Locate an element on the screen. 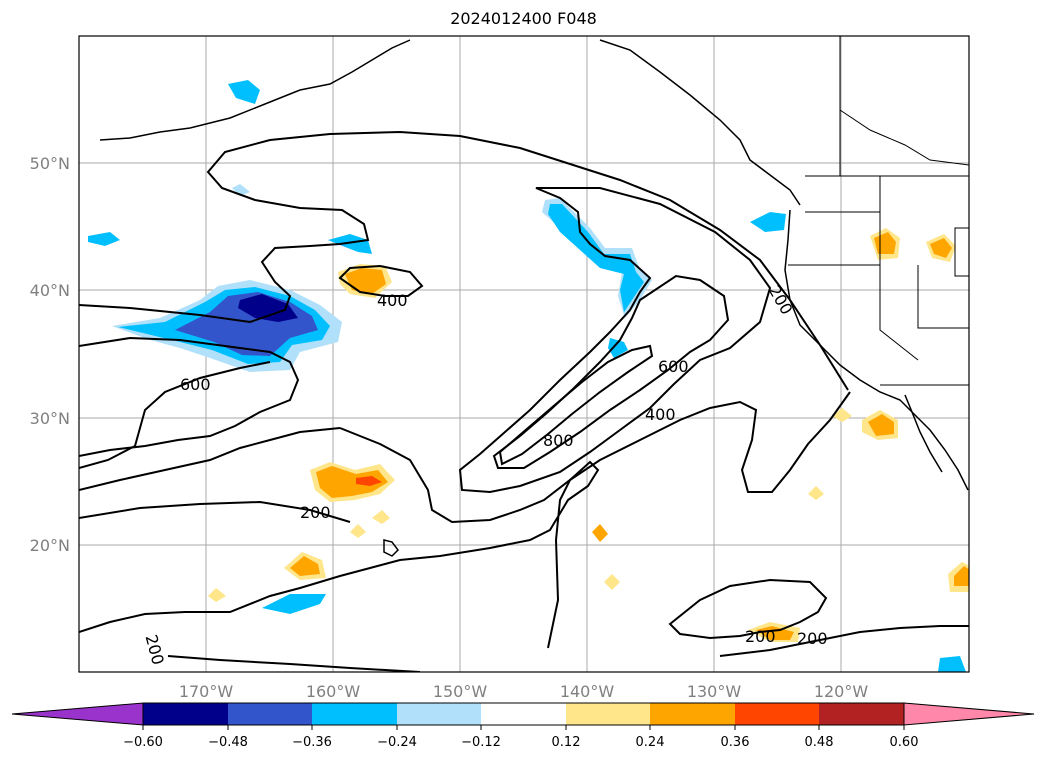  contour-label-3: 600 is located at coordinates (195, 384).